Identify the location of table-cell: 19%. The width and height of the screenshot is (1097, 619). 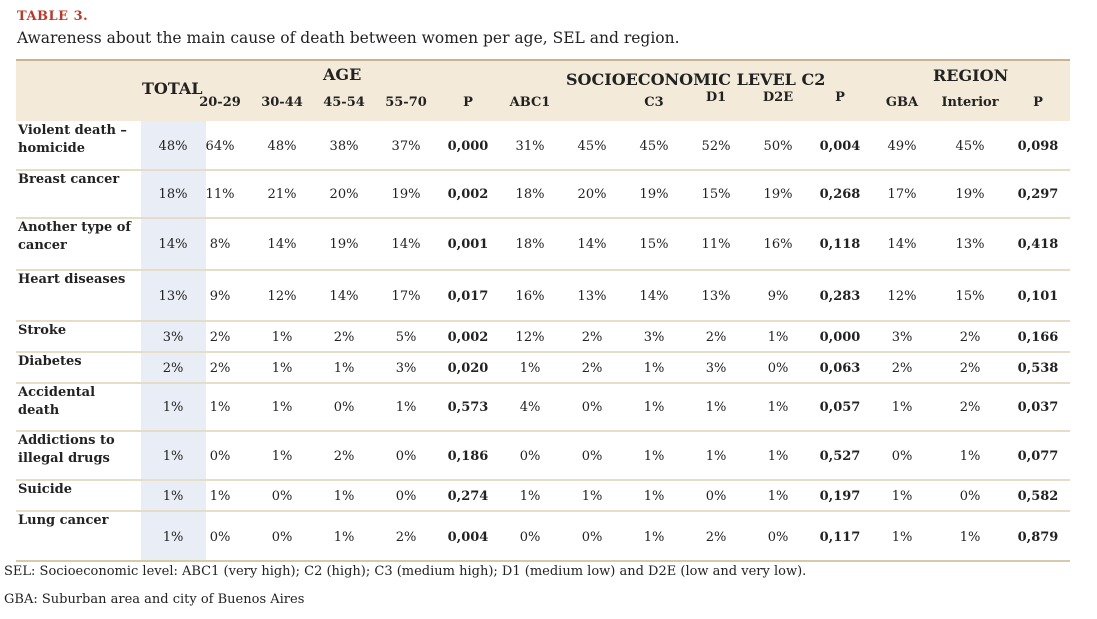
(344, 244).